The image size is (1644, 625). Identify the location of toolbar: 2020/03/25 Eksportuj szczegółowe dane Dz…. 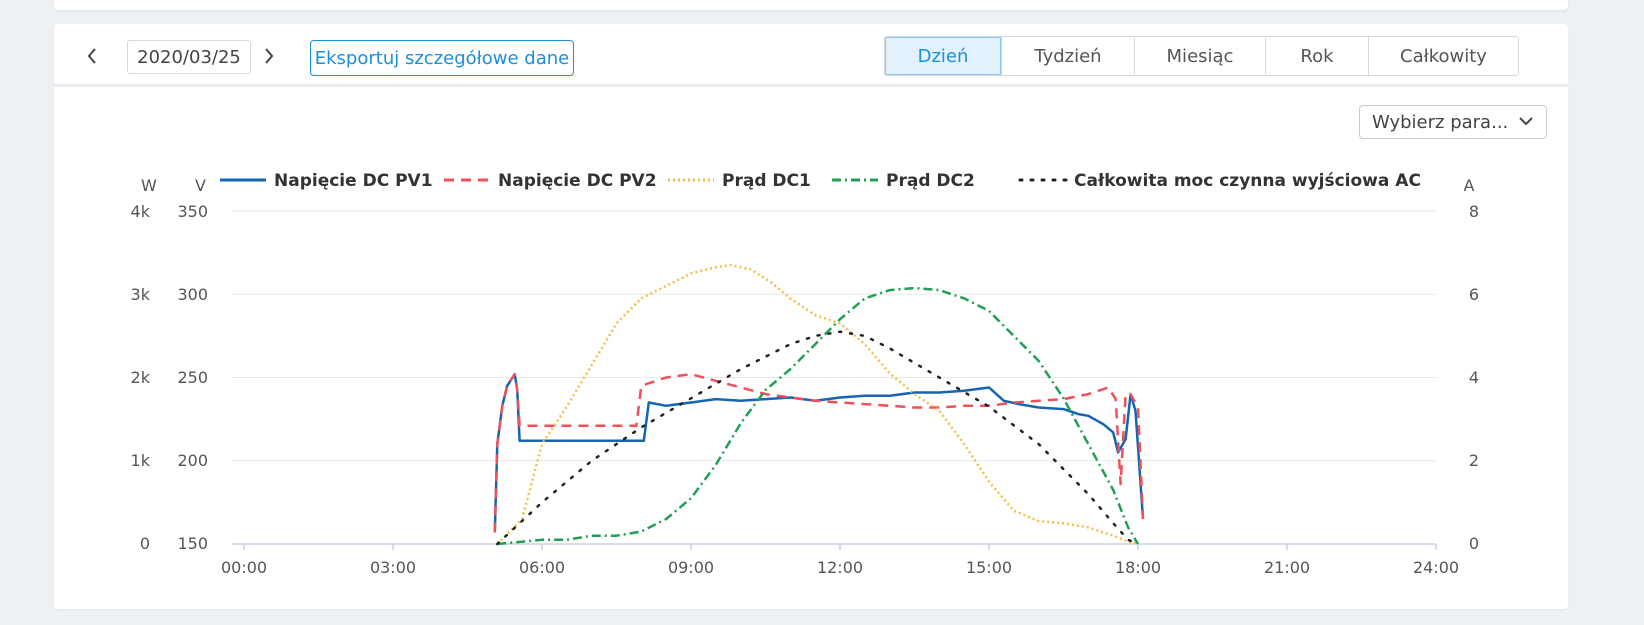
(811, 54).